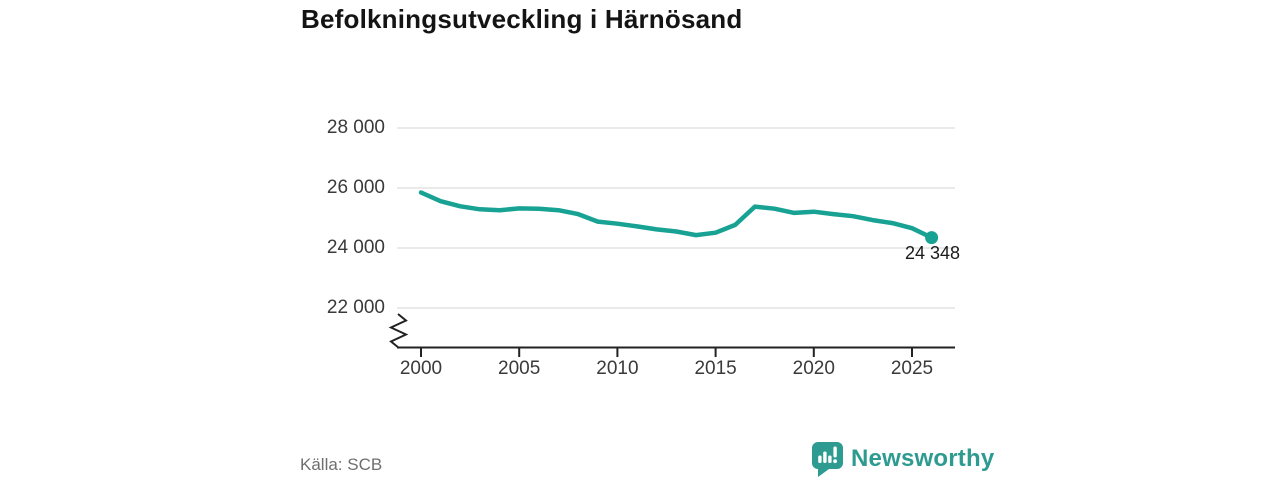 This screenshot has height=480, width=1280. I want to click on y-axis-tick-label: 22 000, so click(355, 307).